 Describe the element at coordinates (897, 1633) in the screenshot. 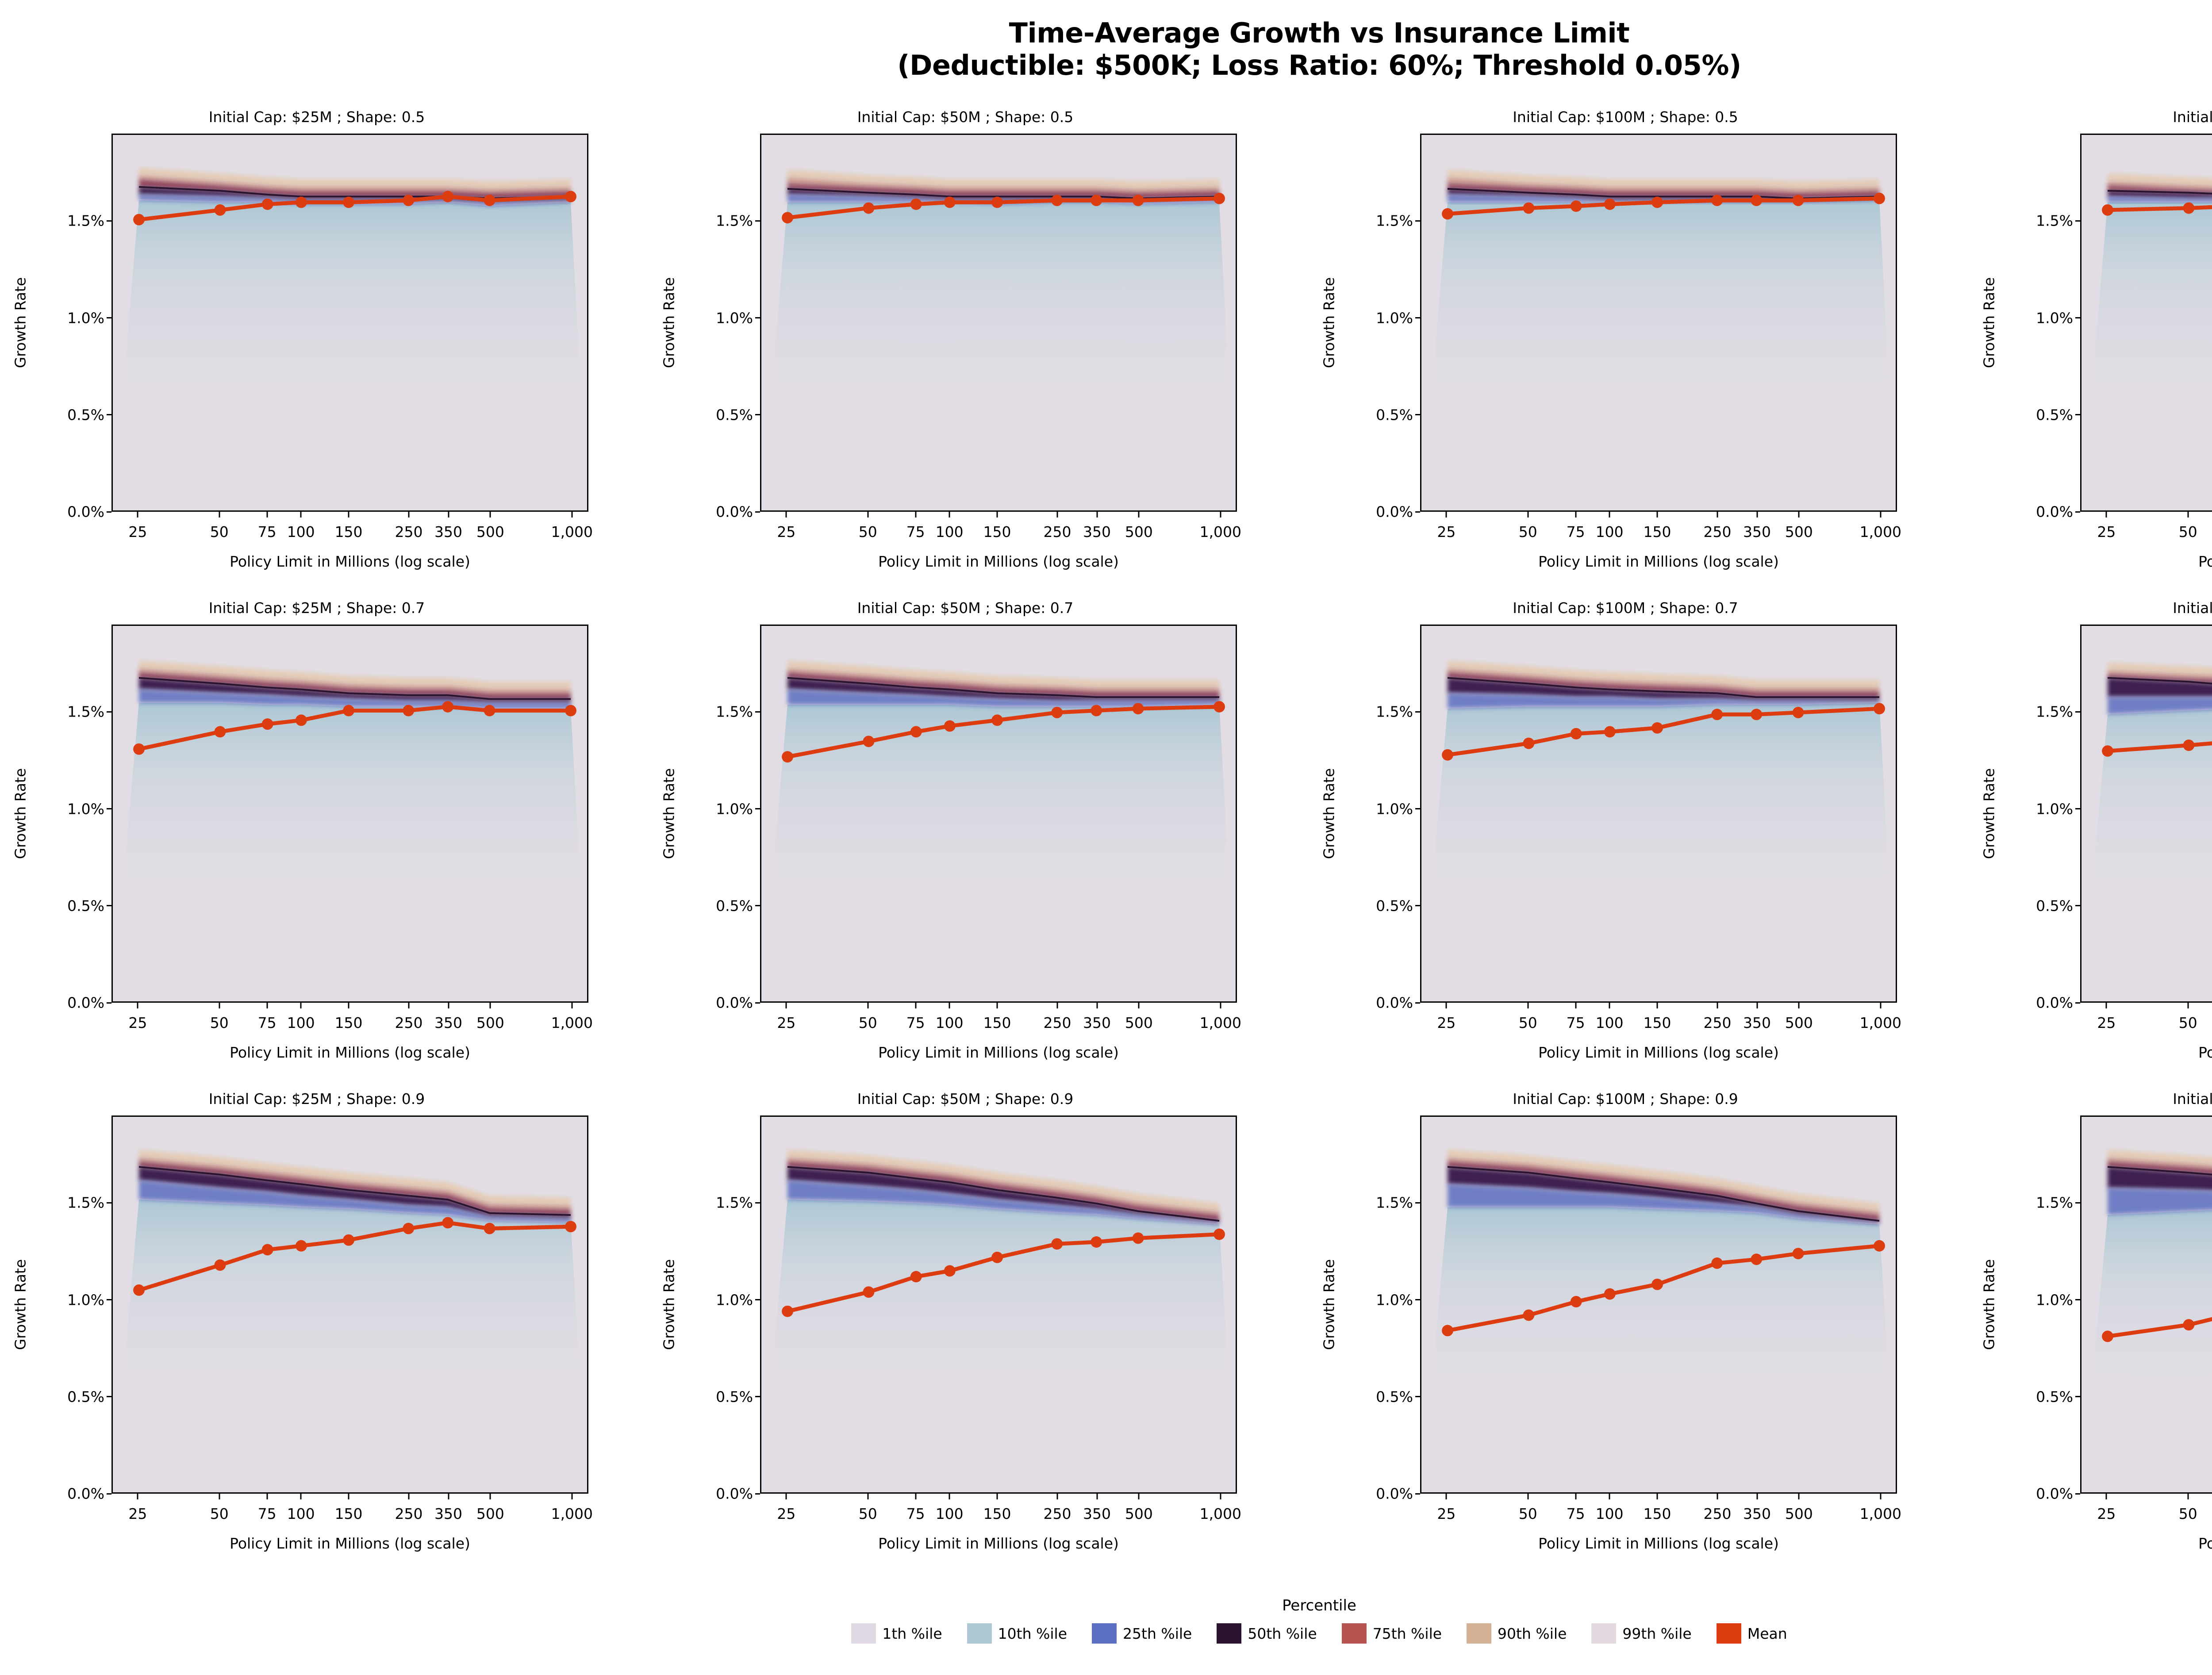

I see `legend-item: 1th %ile` at that location.